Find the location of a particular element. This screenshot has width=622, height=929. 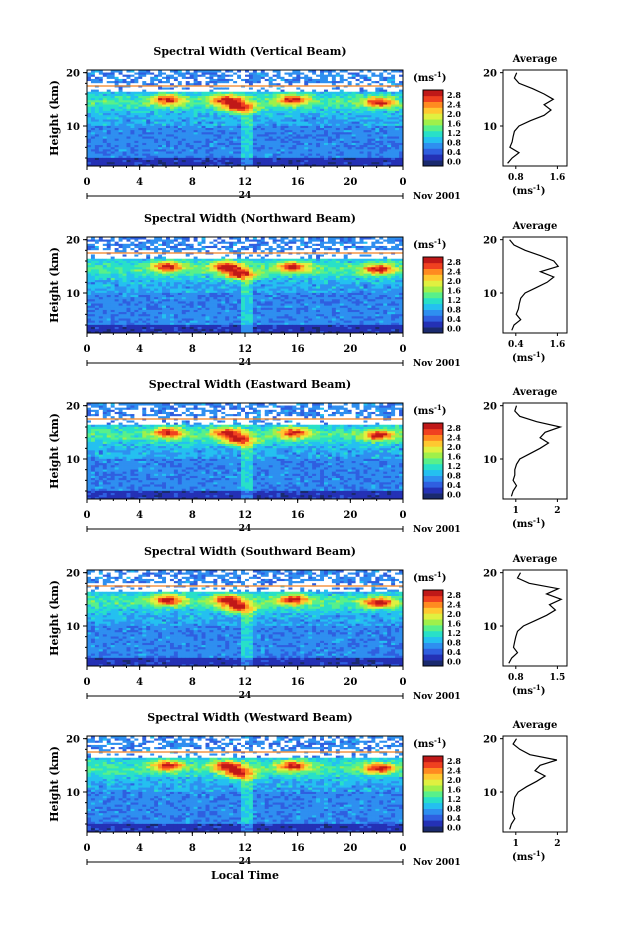

average-y-tick-label: 10 is located at coordinates (490, 127).